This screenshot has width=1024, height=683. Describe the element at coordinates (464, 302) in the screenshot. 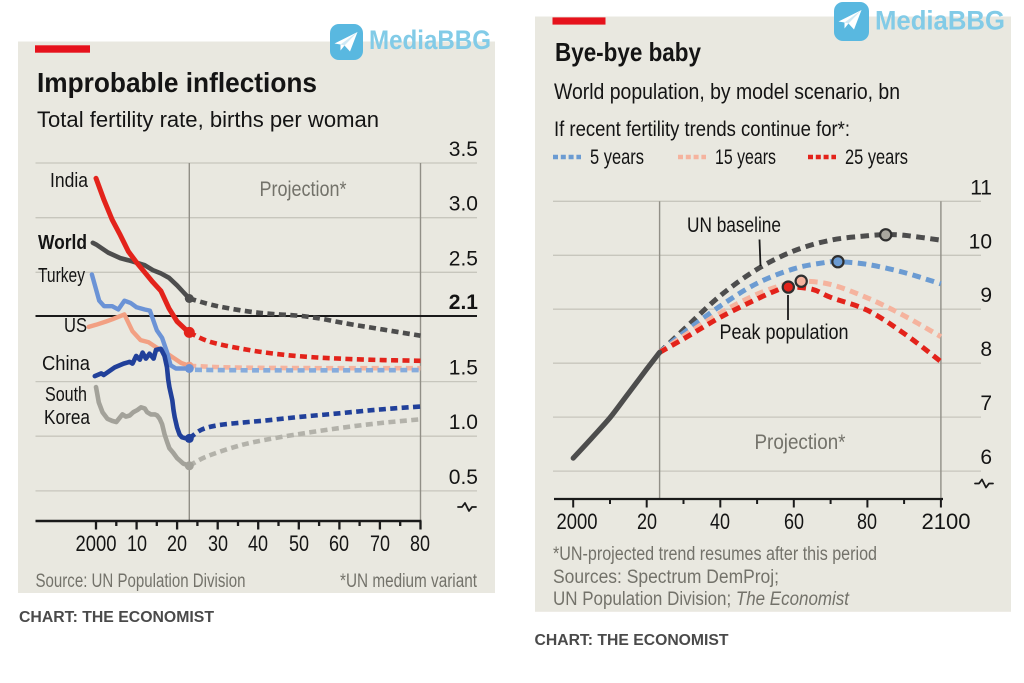

I see `svg-text: 2.1` at that location.